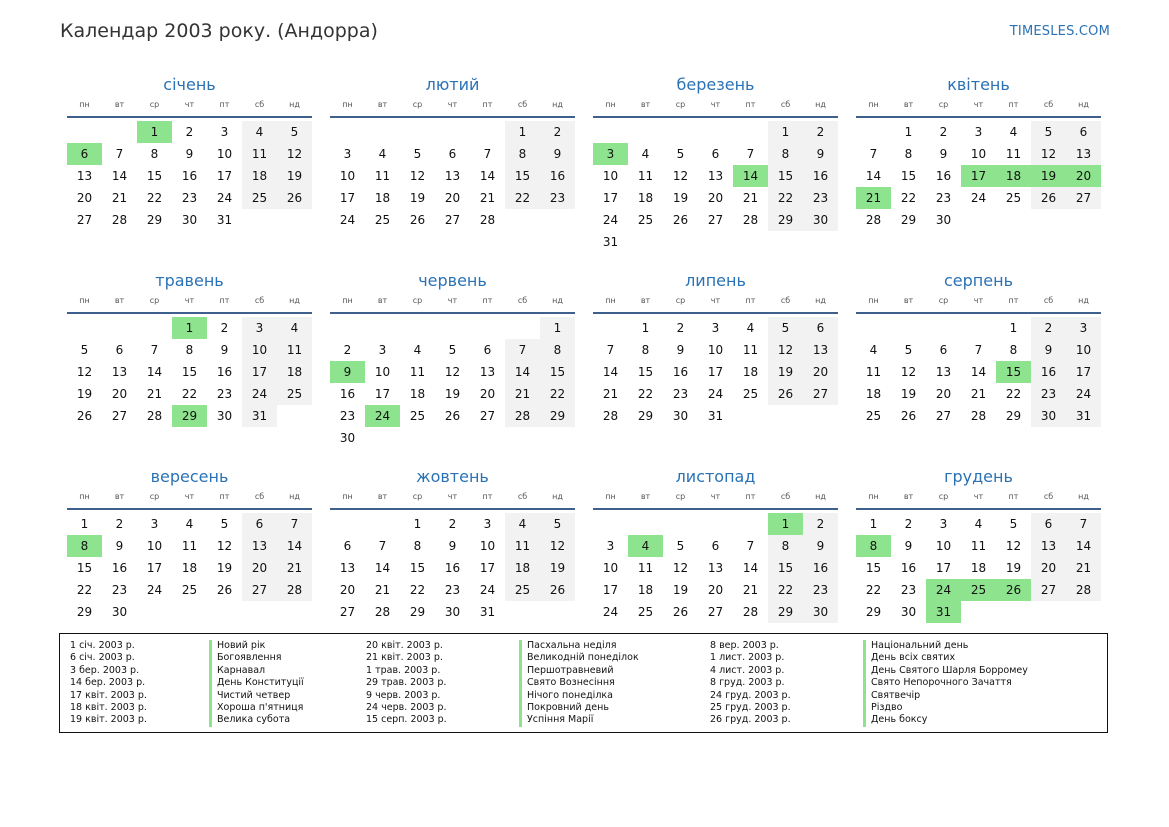 This screenshot has height=827, width=1169. I want to click on holiday-name: День боксу, so click(945, 720).